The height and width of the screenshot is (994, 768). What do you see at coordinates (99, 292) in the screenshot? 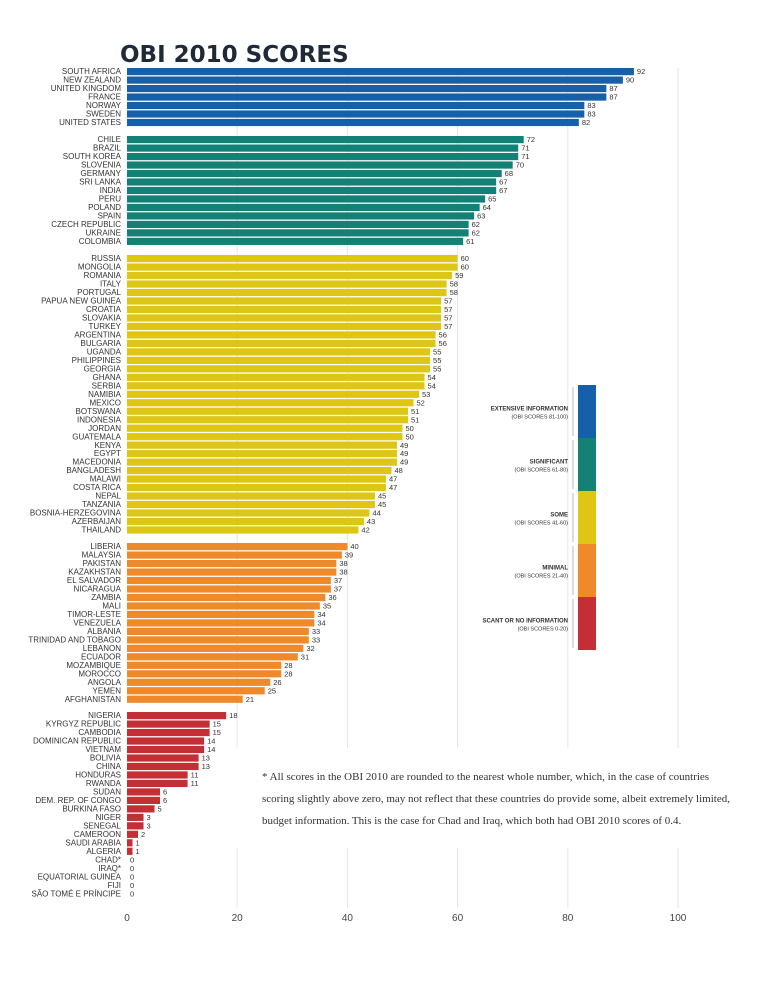
I see `country-label: PORTUGAL` at bounding box center [99, 292].